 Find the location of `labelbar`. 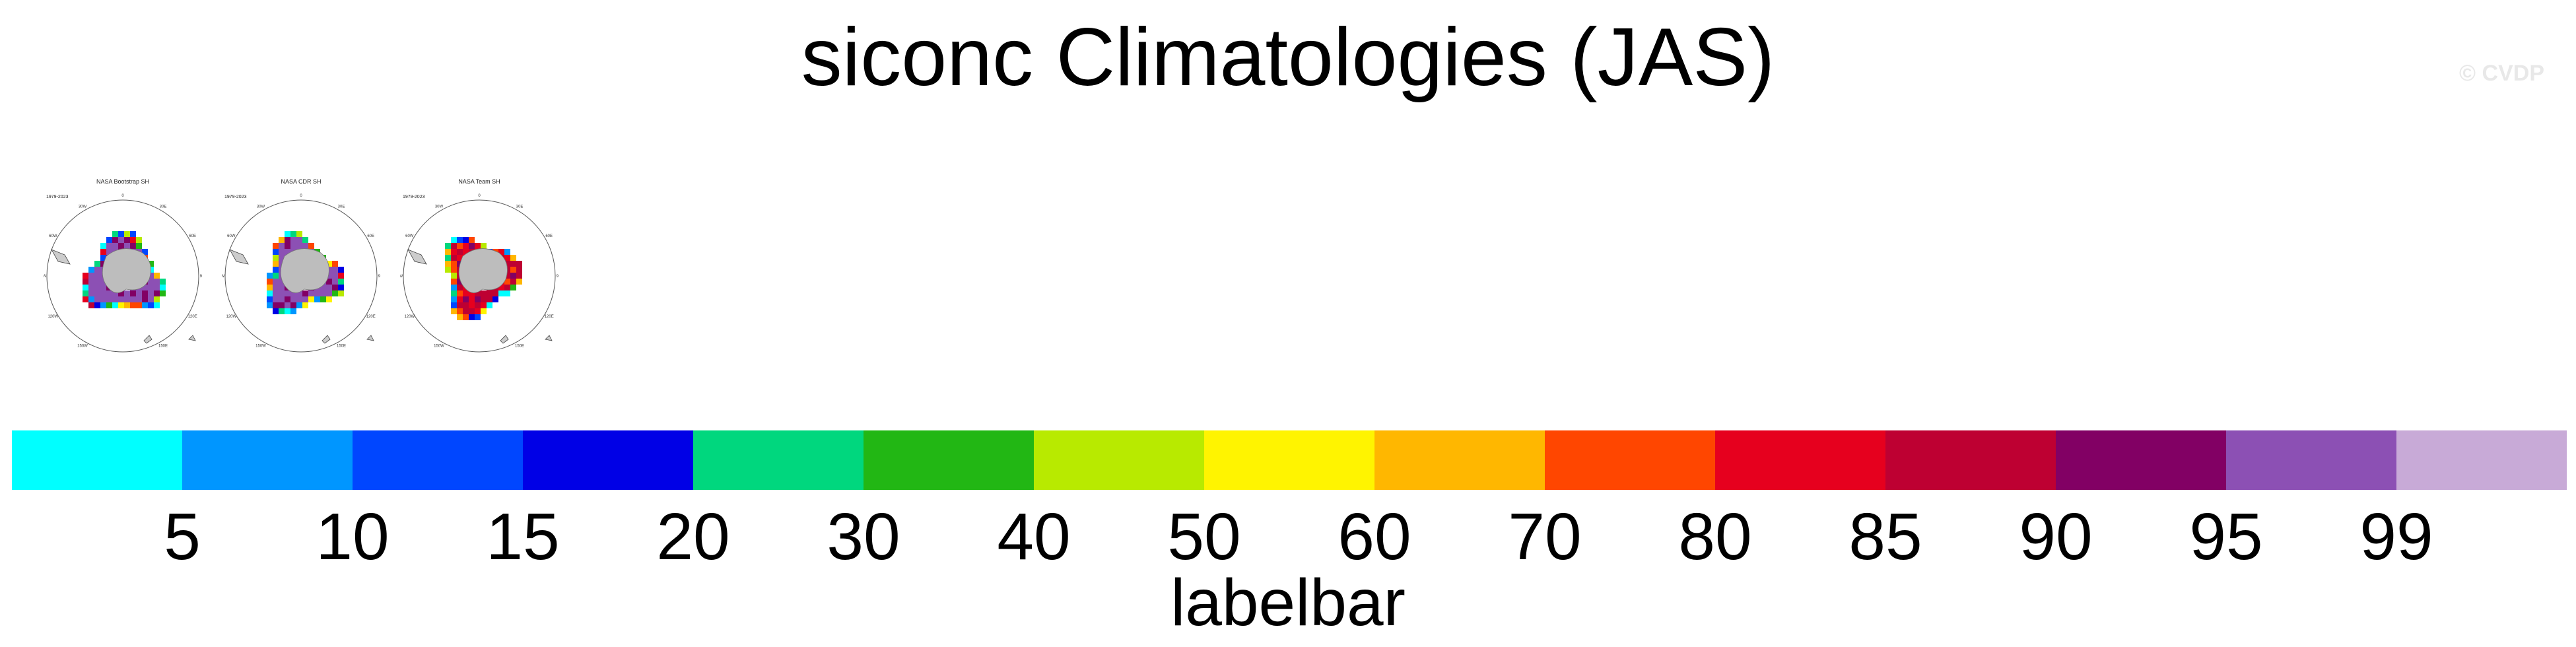

labelbar is located at coordinates (1289, 460).